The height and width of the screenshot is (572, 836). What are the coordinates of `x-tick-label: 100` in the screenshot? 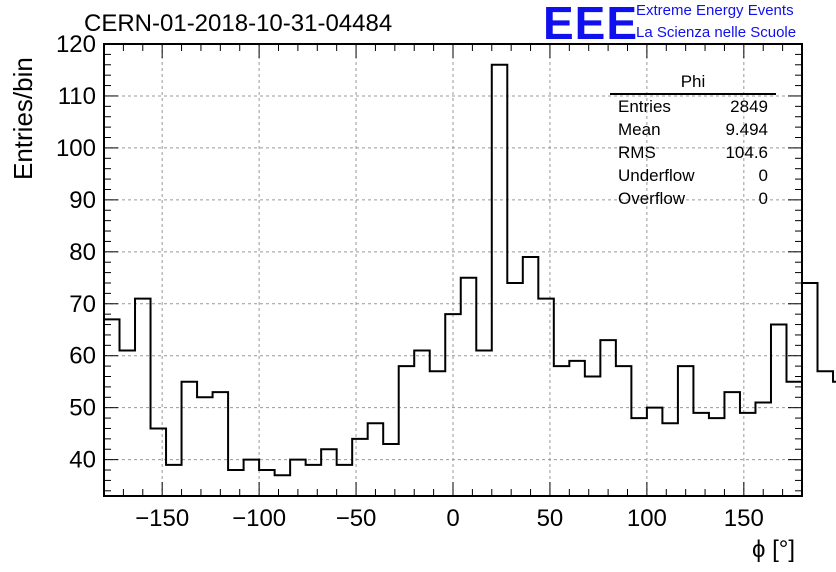 It's located at (647, 518).